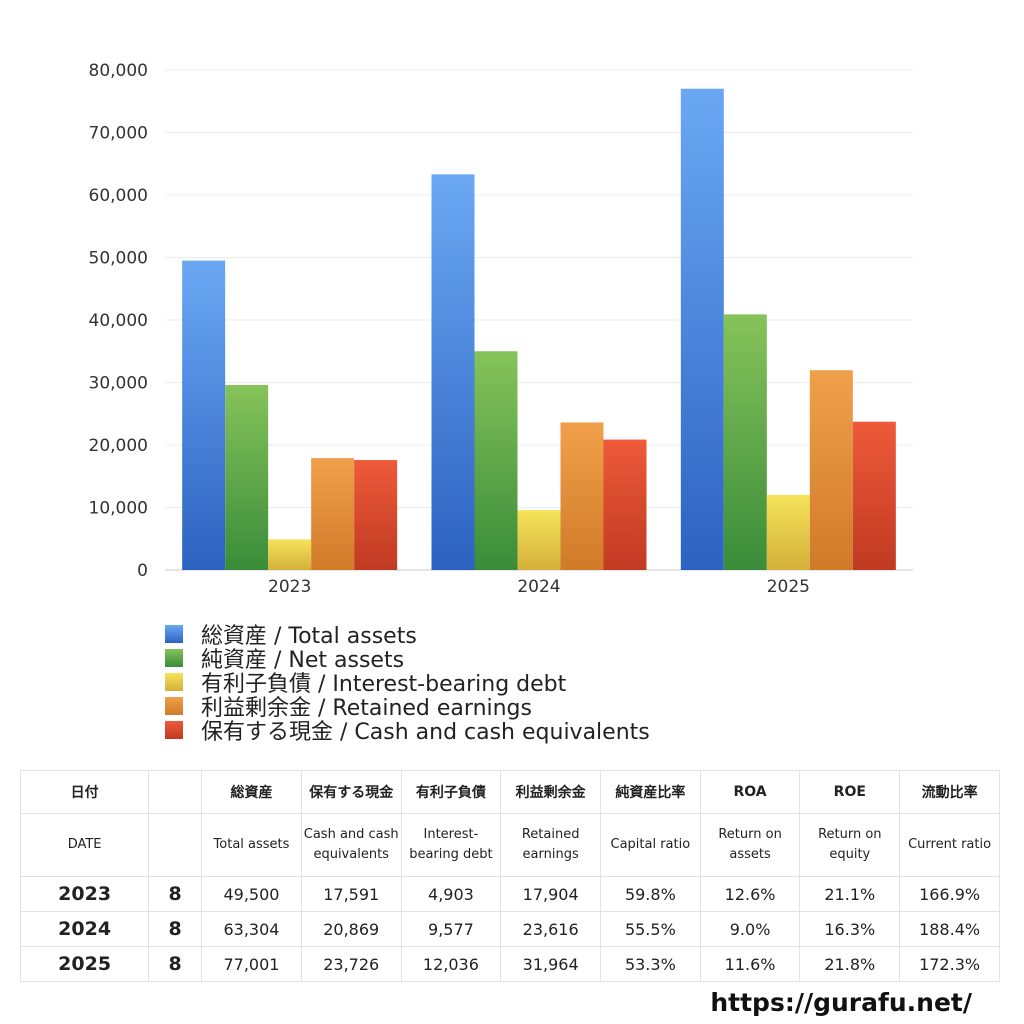 Image resolution: width=1024 pixels, height=1024 pixels. I want to click on legend-label: 純資産 / Net assets, so click(303, 660).